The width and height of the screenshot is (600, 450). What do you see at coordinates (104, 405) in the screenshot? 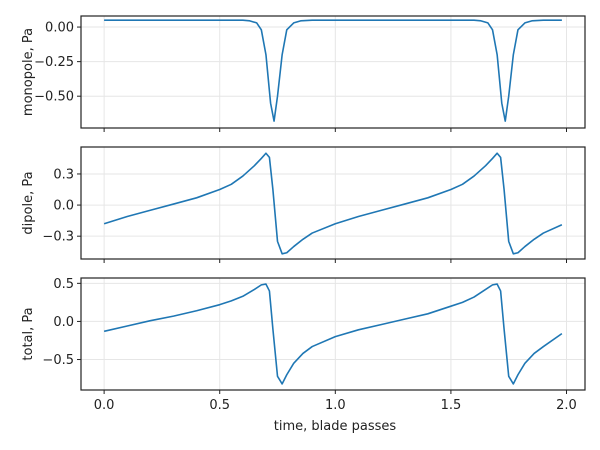
I see `x-tick-label: 0.0` at bounding box center [104, 405].